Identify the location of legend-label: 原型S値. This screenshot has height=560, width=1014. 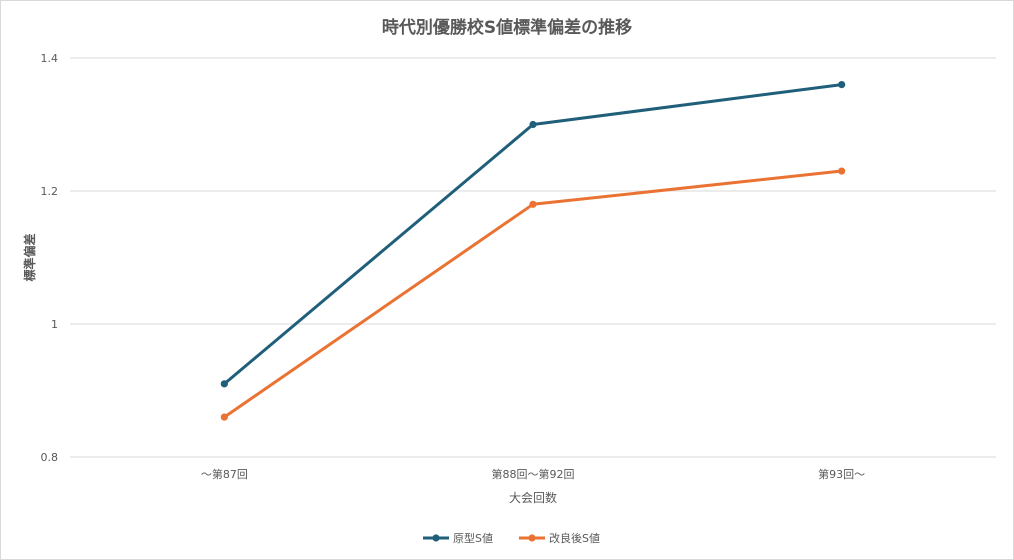
(473, 538).